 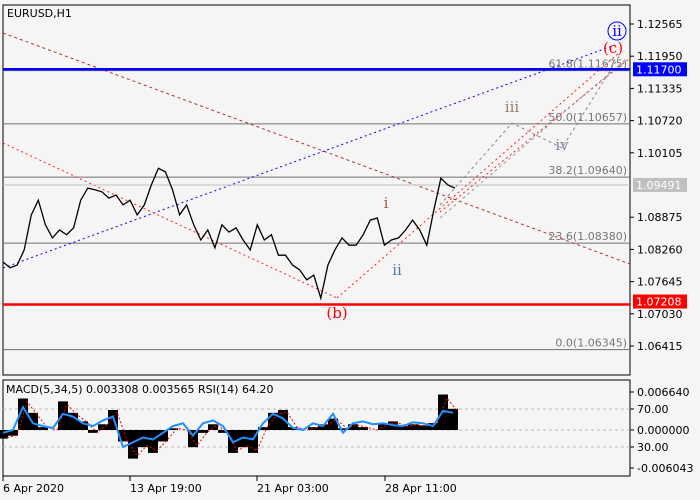 What do you see at coordinates (587, 170) in the screenshot?
I see `fib-level-label: 38.2(1.09640)` at bounding box center [587, 170].